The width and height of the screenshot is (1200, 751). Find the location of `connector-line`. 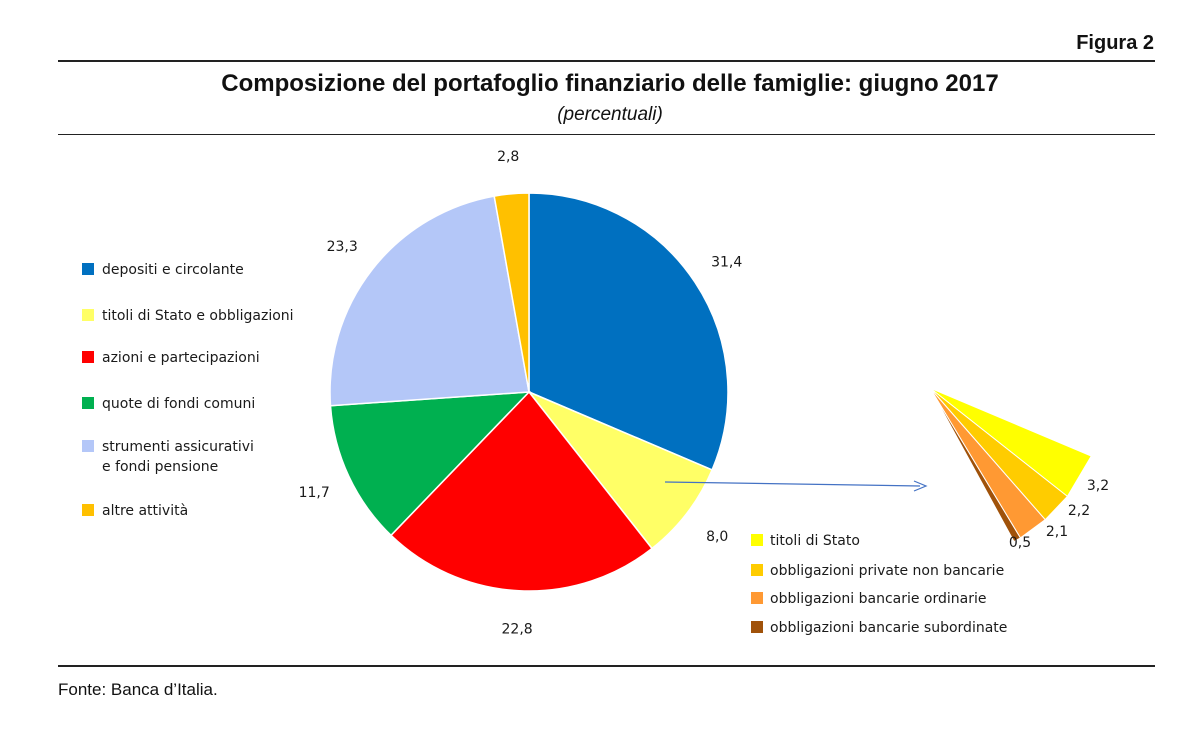

connector-line is located at coordinates (792, 484).